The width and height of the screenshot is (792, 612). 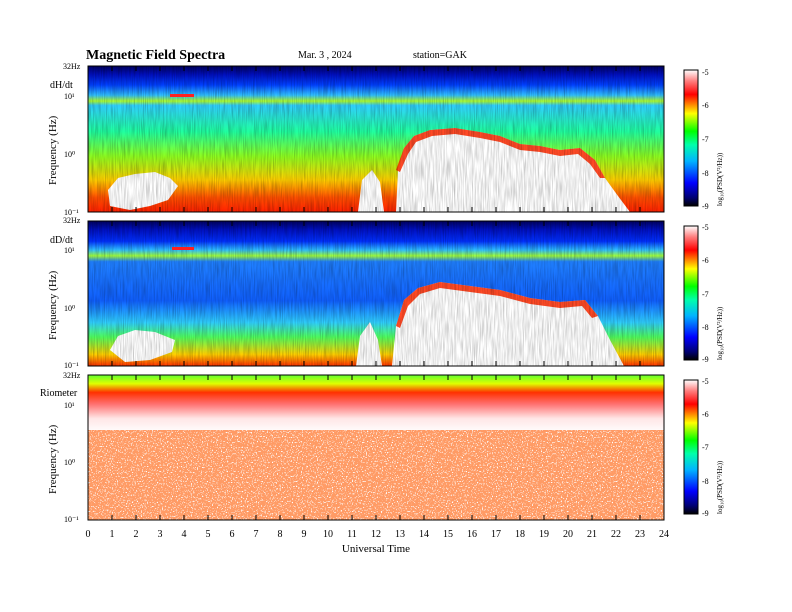 I want to click on ylabel-dhdt: Frequency (Hz), so click(x=53, y=150).